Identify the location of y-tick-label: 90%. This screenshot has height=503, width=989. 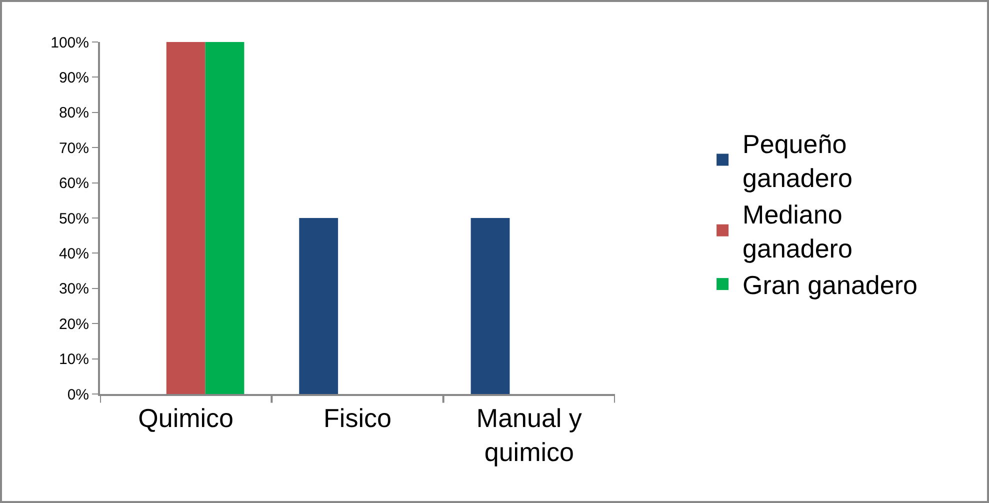
(73, 77).